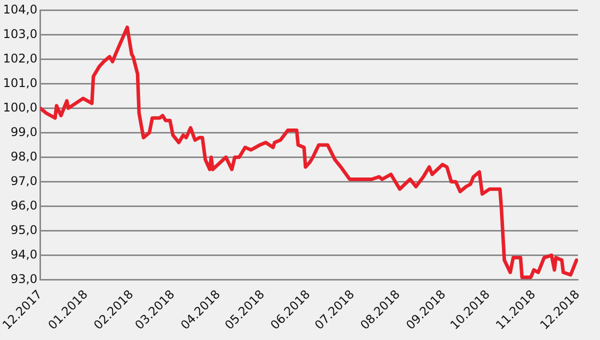 The image size is (600, 340). Describe the element at coordinates (20, 107) in the screenshot. I see `y-tick-label: 100,0` at that location.